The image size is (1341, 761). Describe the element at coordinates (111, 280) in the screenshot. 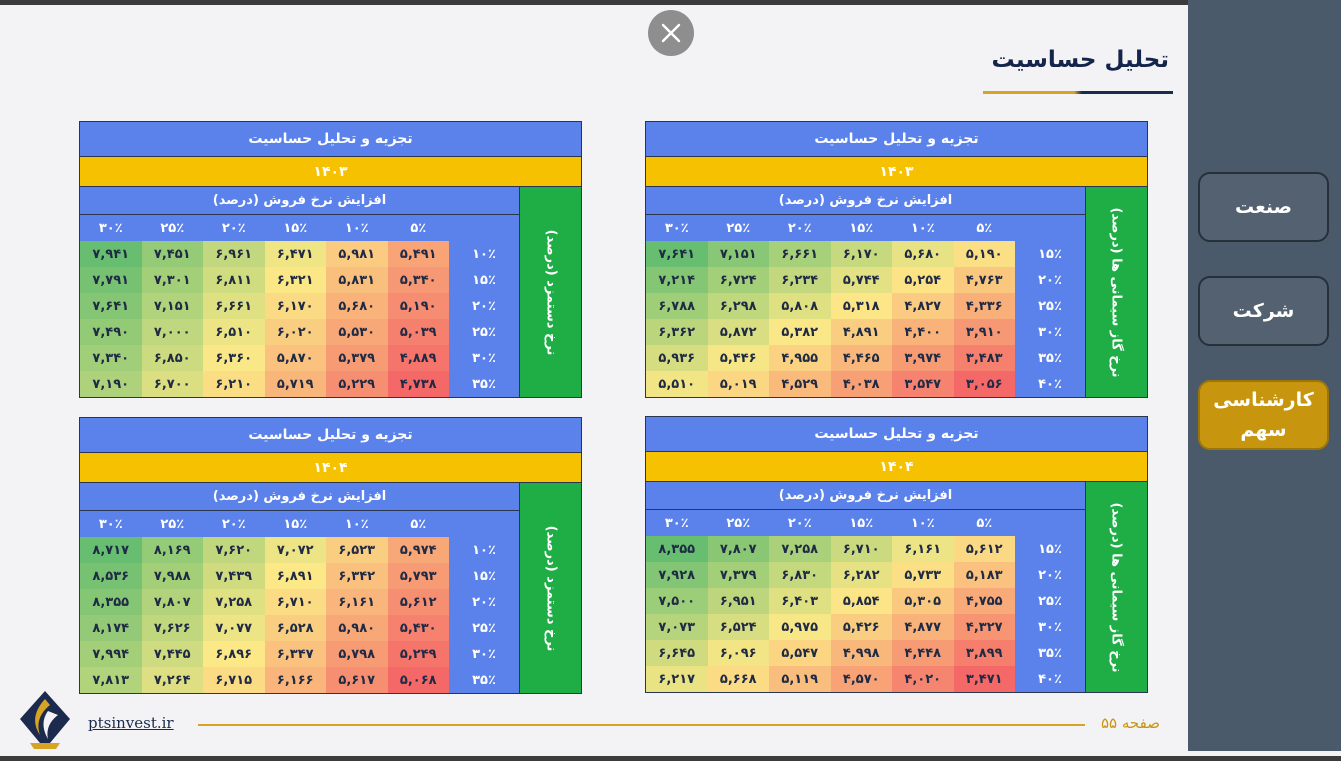

I see `table-cell: ۷,۷۹۱` at that location.